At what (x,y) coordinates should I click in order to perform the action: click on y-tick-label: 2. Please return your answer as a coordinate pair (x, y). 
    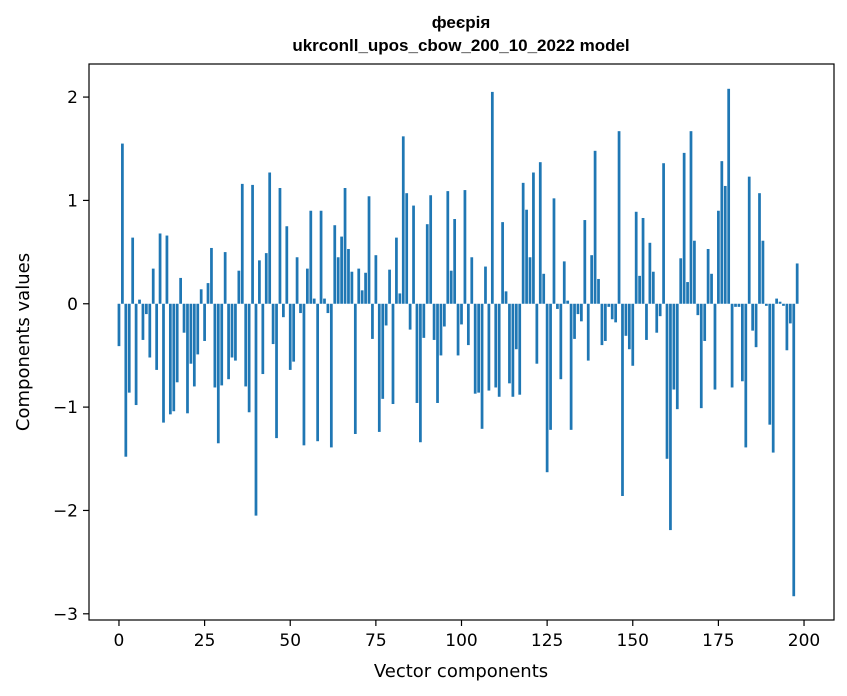
    Looking at the image, I should click on (72, 98).